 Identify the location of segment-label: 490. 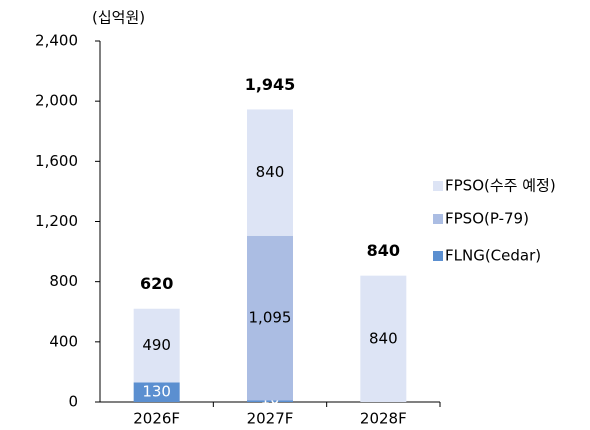
(156, 345).